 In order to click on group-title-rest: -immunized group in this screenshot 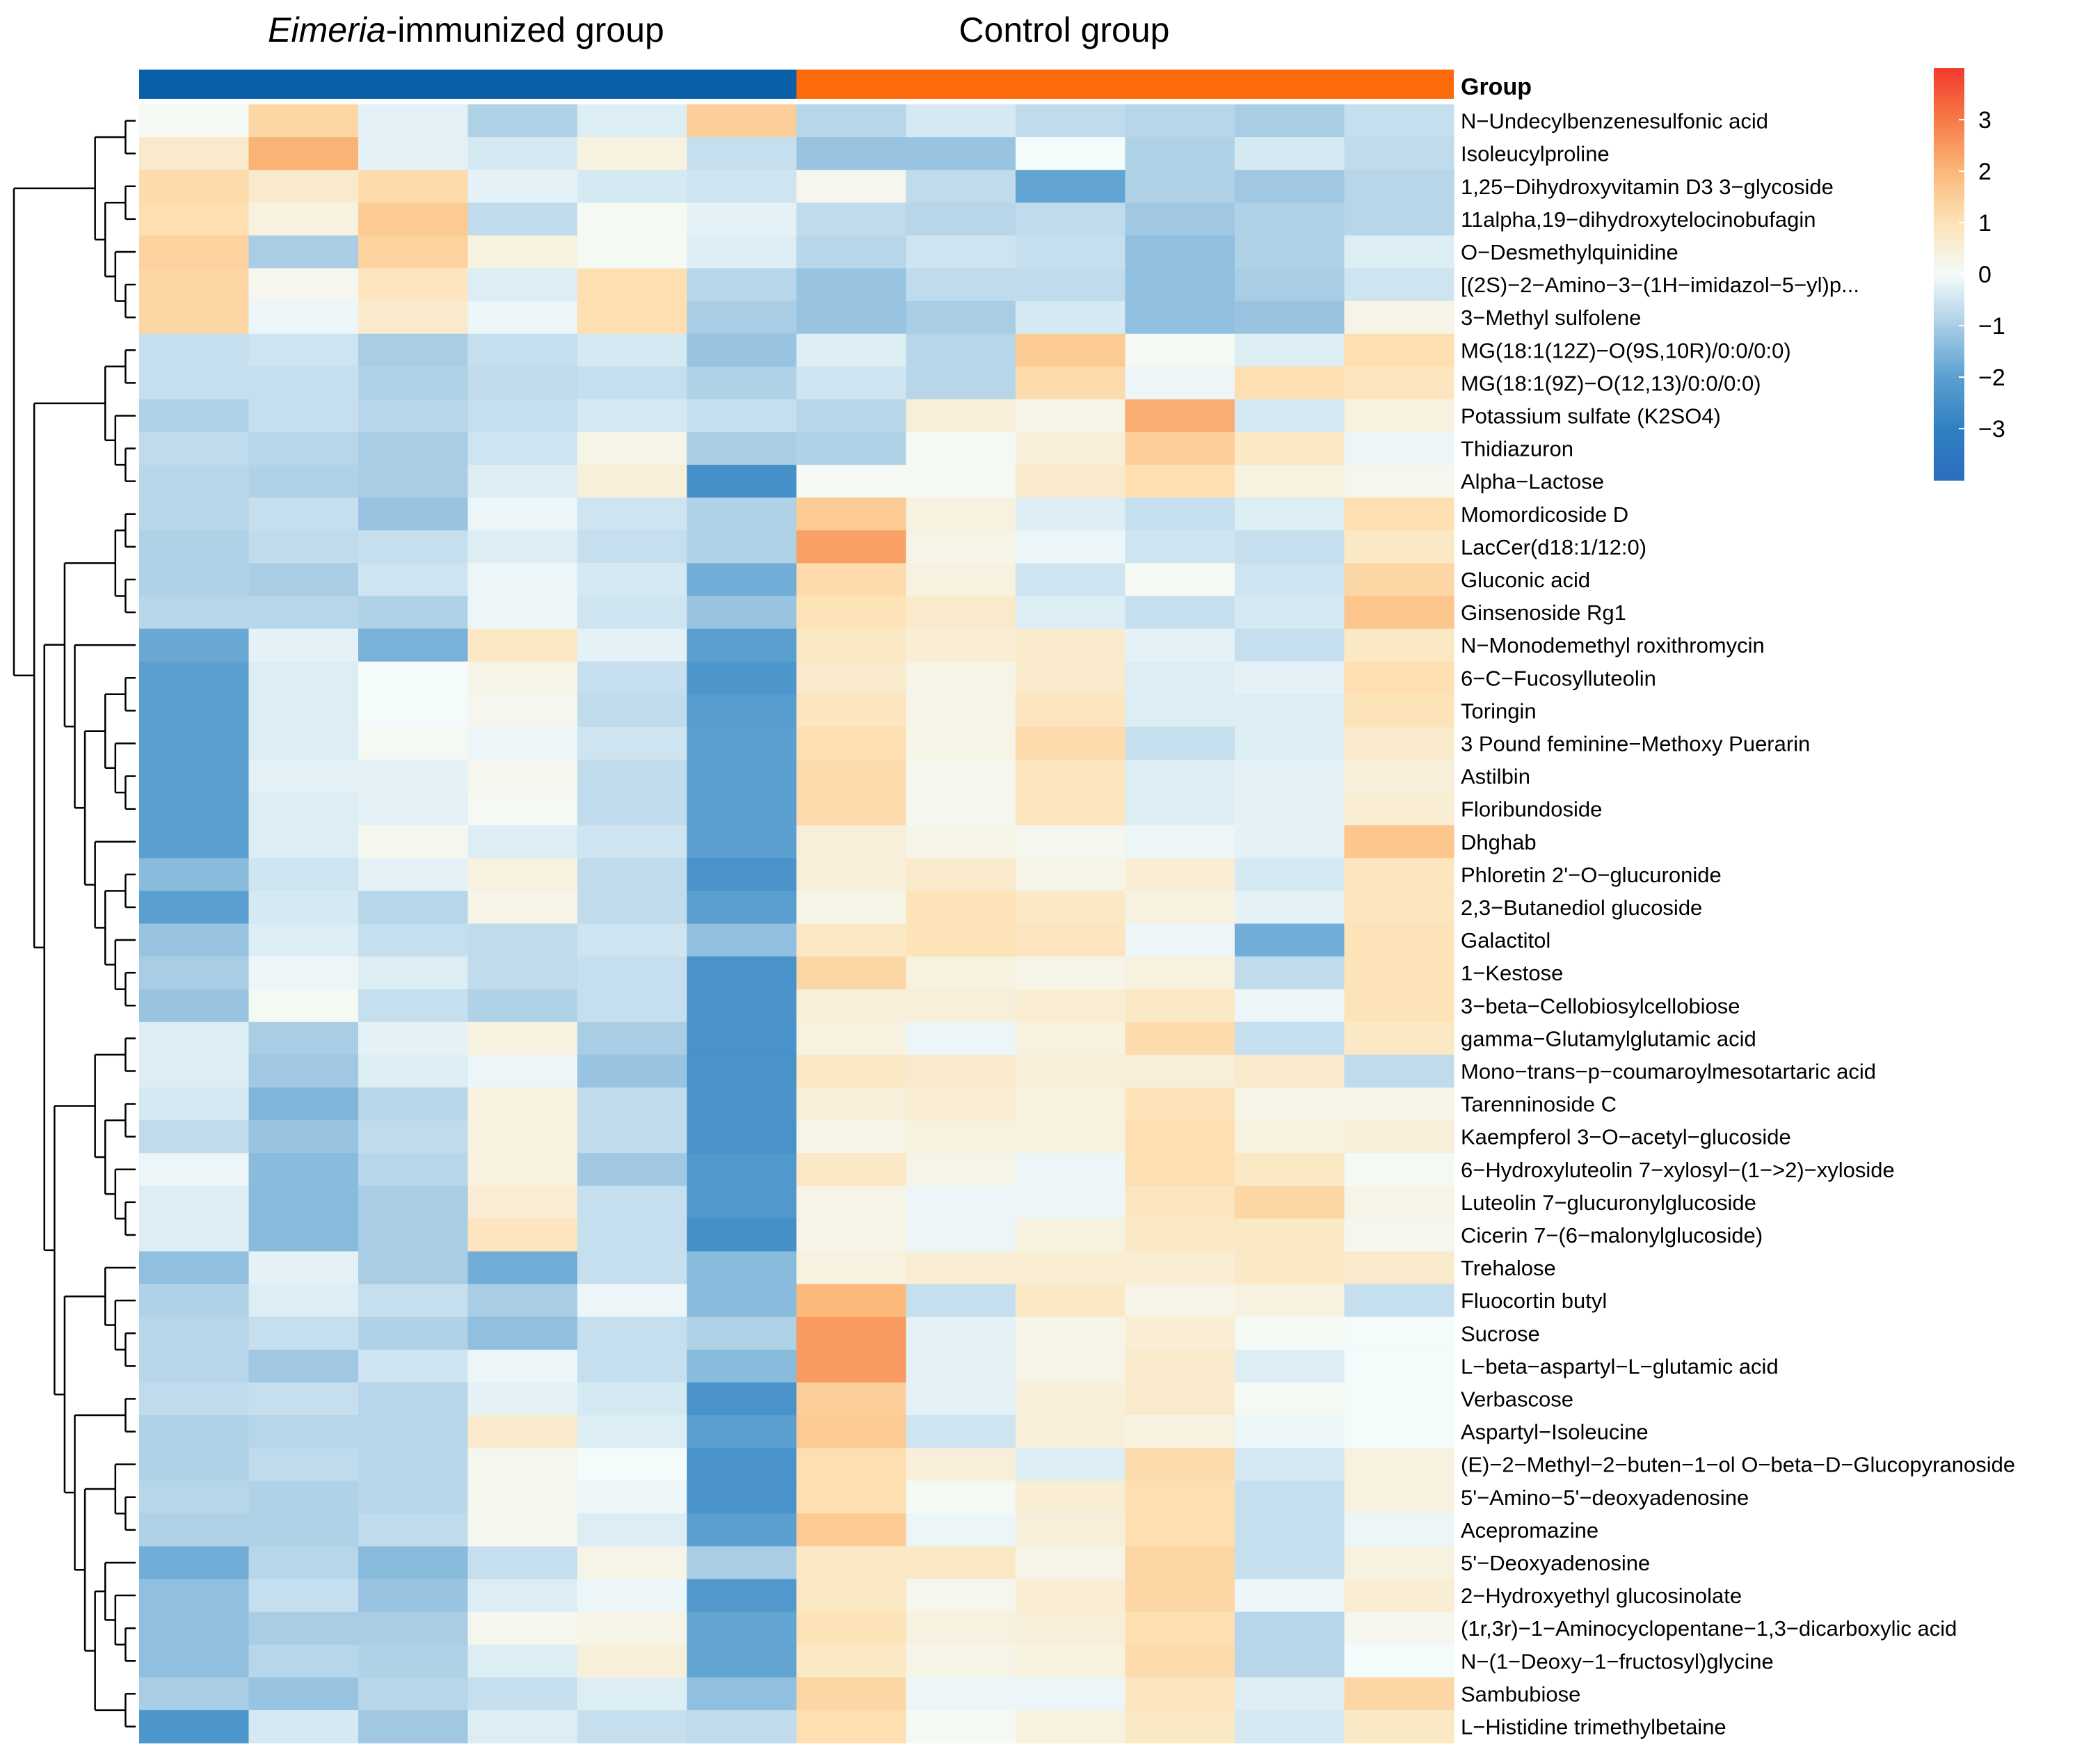, I will do `click(525, 29)`.